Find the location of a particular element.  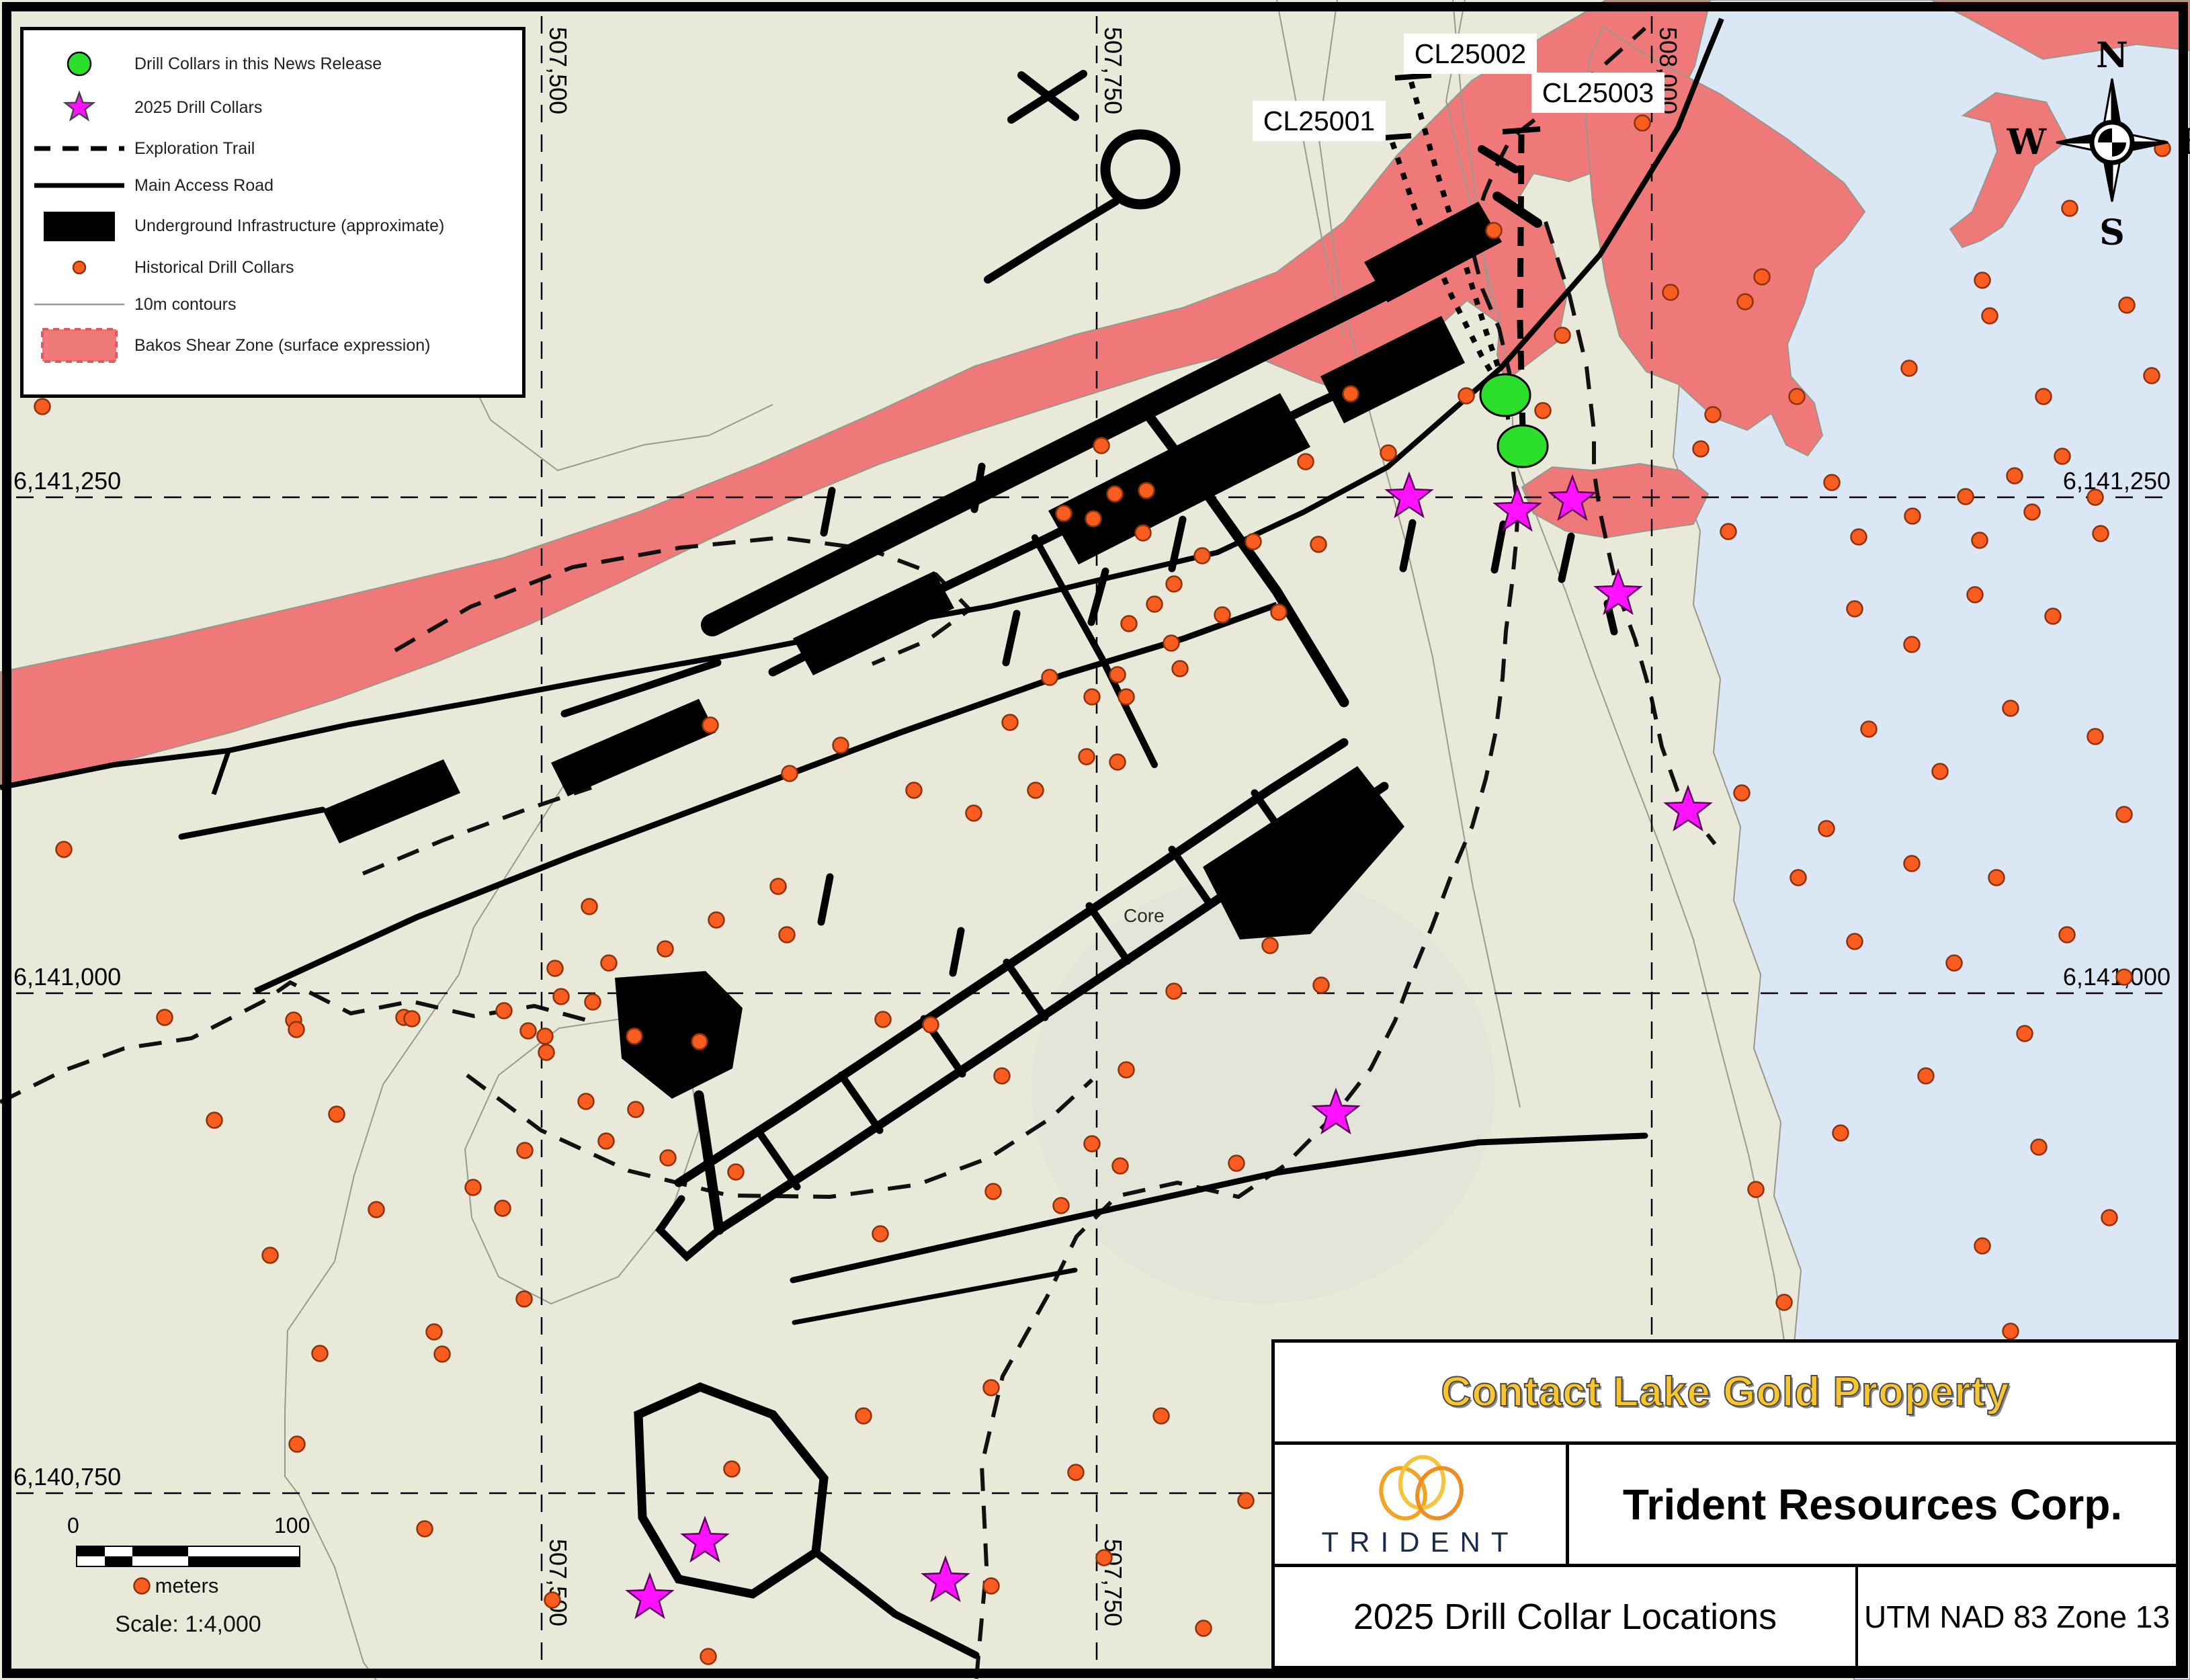

projection-label: UTM NAD 83 Zone 13 is located at coordinates (2017, 1616).